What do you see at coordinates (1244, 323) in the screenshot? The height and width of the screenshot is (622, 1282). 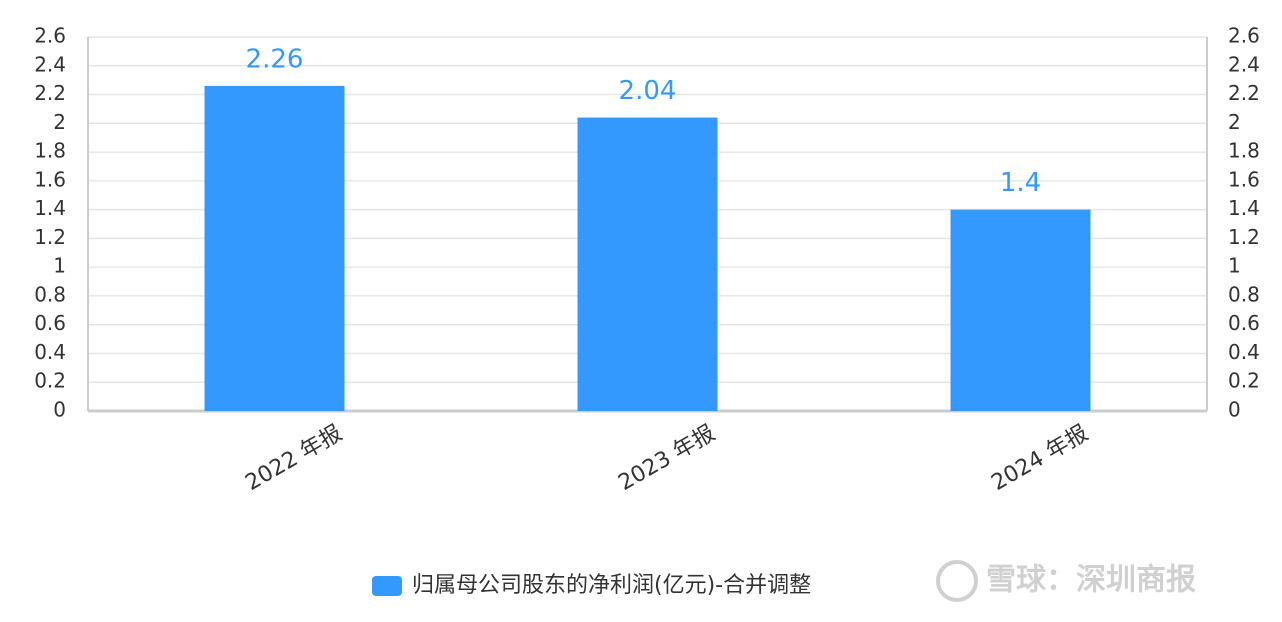 I see `y2-tick-label: 0.6` at bounding box center [1244, 323].